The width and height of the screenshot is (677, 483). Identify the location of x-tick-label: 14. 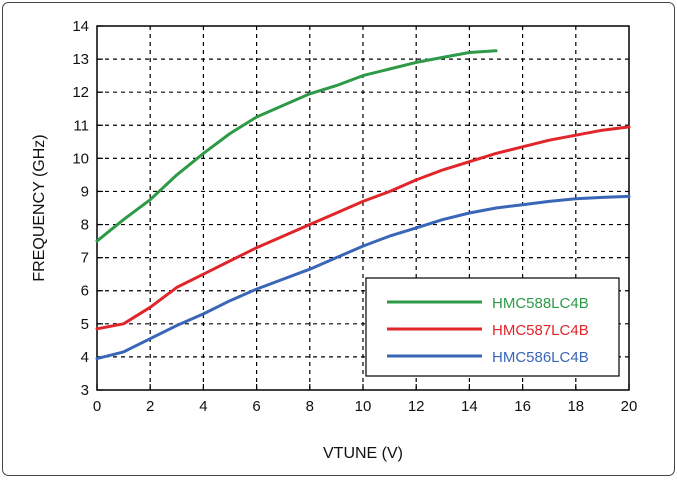
(469, 406).